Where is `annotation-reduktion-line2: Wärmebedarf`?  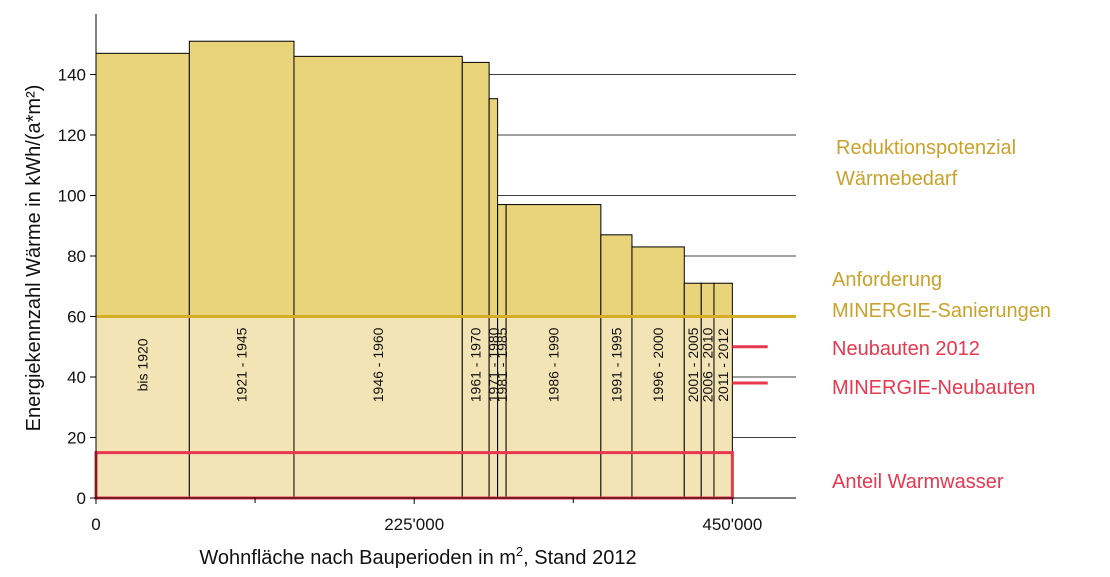 annotation-reduktion-line2: Wärmebedarf is located at coordinates (897, 179).